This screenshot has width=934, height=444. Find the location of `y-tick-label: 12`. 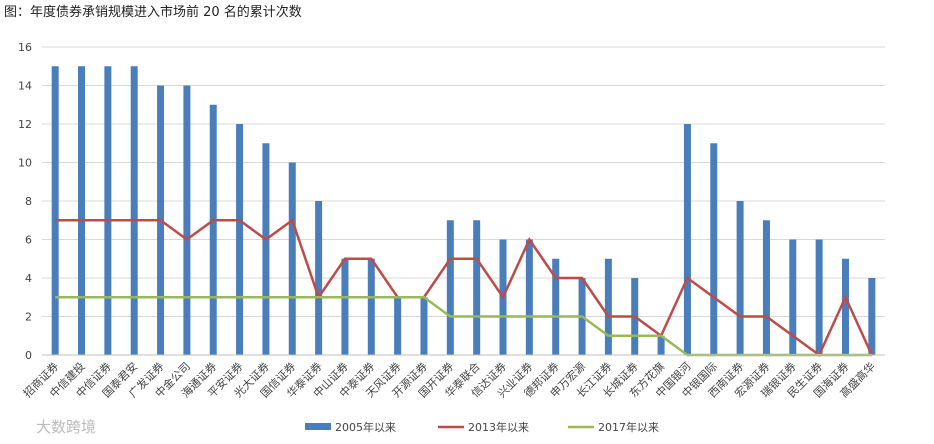

y-tick-label: 12 is located at coordinates (25, 124).